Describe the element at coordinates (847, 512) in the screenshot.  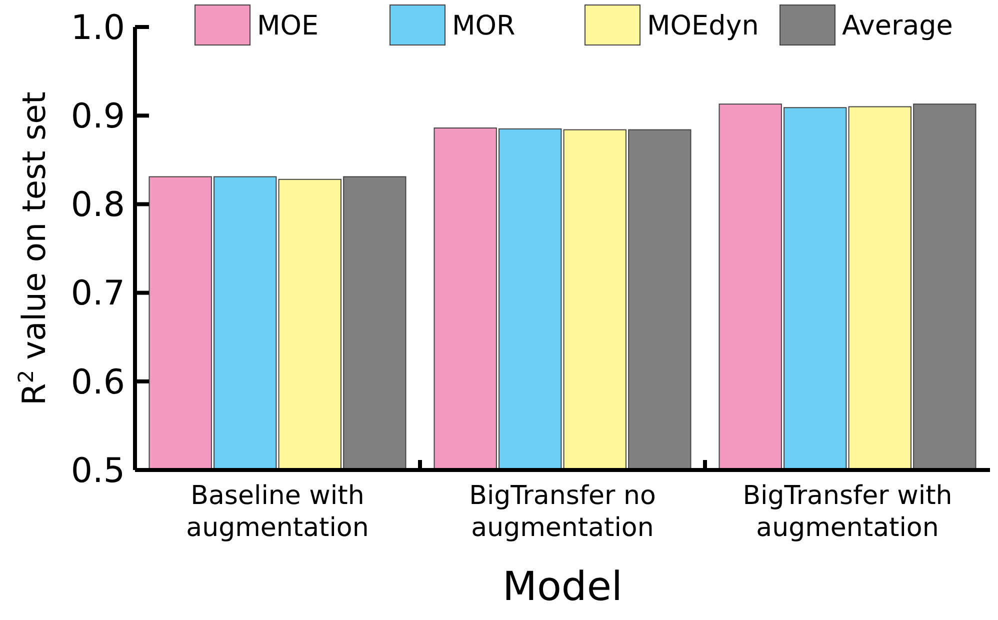
I see `x-tick-label: BigTransfer with augmentation` at that location.